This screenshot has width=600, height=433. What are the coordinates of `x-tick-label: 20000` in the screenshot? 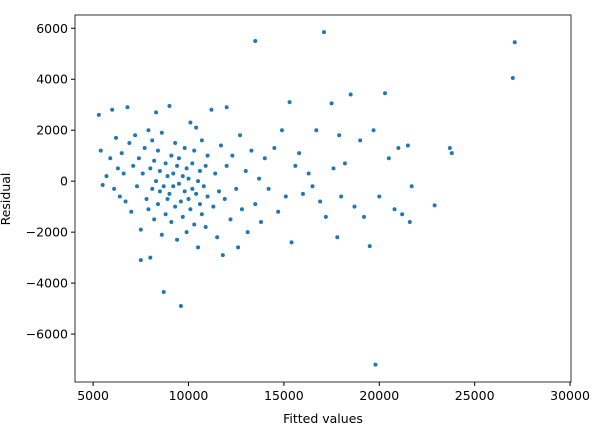 It's located at (379, 395).